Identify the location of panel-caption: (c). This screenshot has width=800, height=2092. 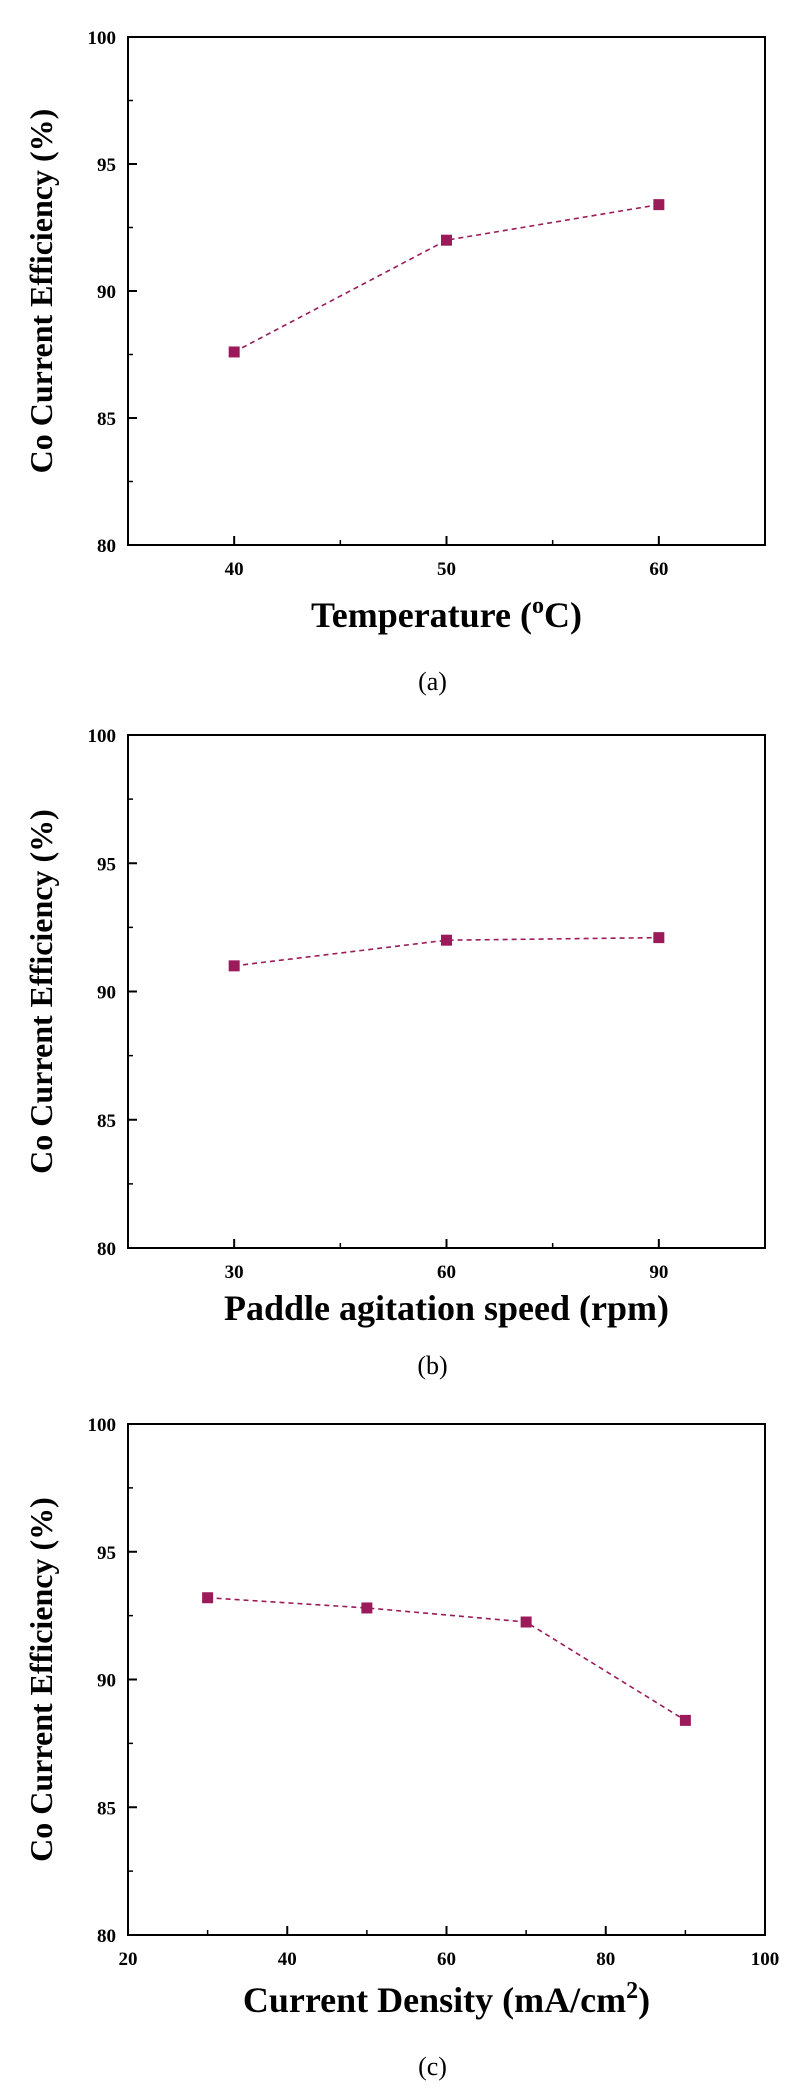
(432, 2066).